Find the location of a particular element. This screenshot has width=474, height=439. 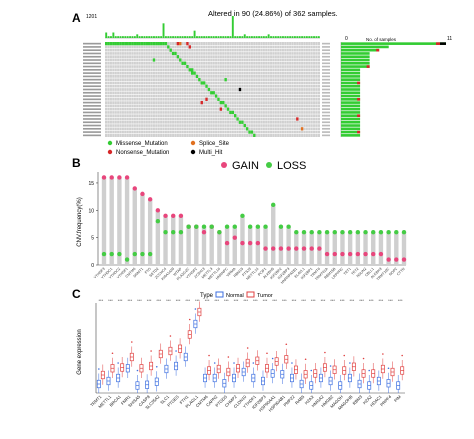

legend-nonsense-dot is located at coordinates (110, 152).